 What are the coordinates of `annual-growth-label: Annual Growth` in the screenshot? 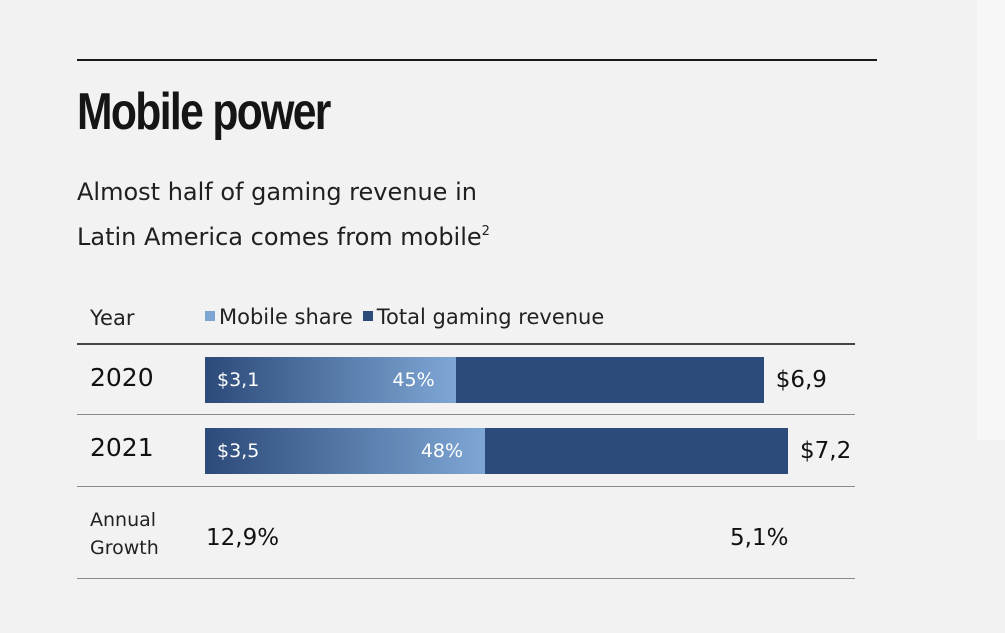 It's located at (140, 534).